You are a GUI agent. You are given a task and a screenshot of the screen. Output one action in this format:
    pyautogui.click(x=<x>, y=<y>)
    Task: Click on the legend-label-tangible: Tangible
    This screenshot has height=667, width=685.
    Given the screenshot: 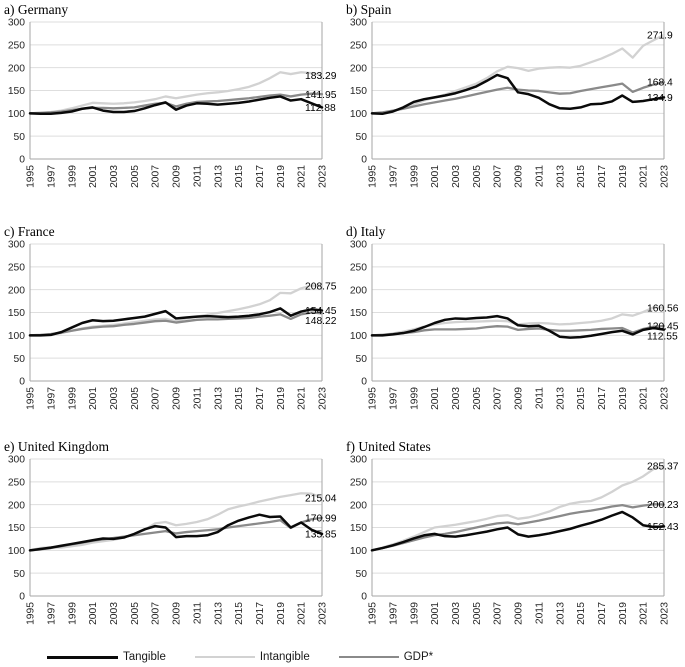 What is the action you would take?
    pyautogui.click(x=144, y=657)
    